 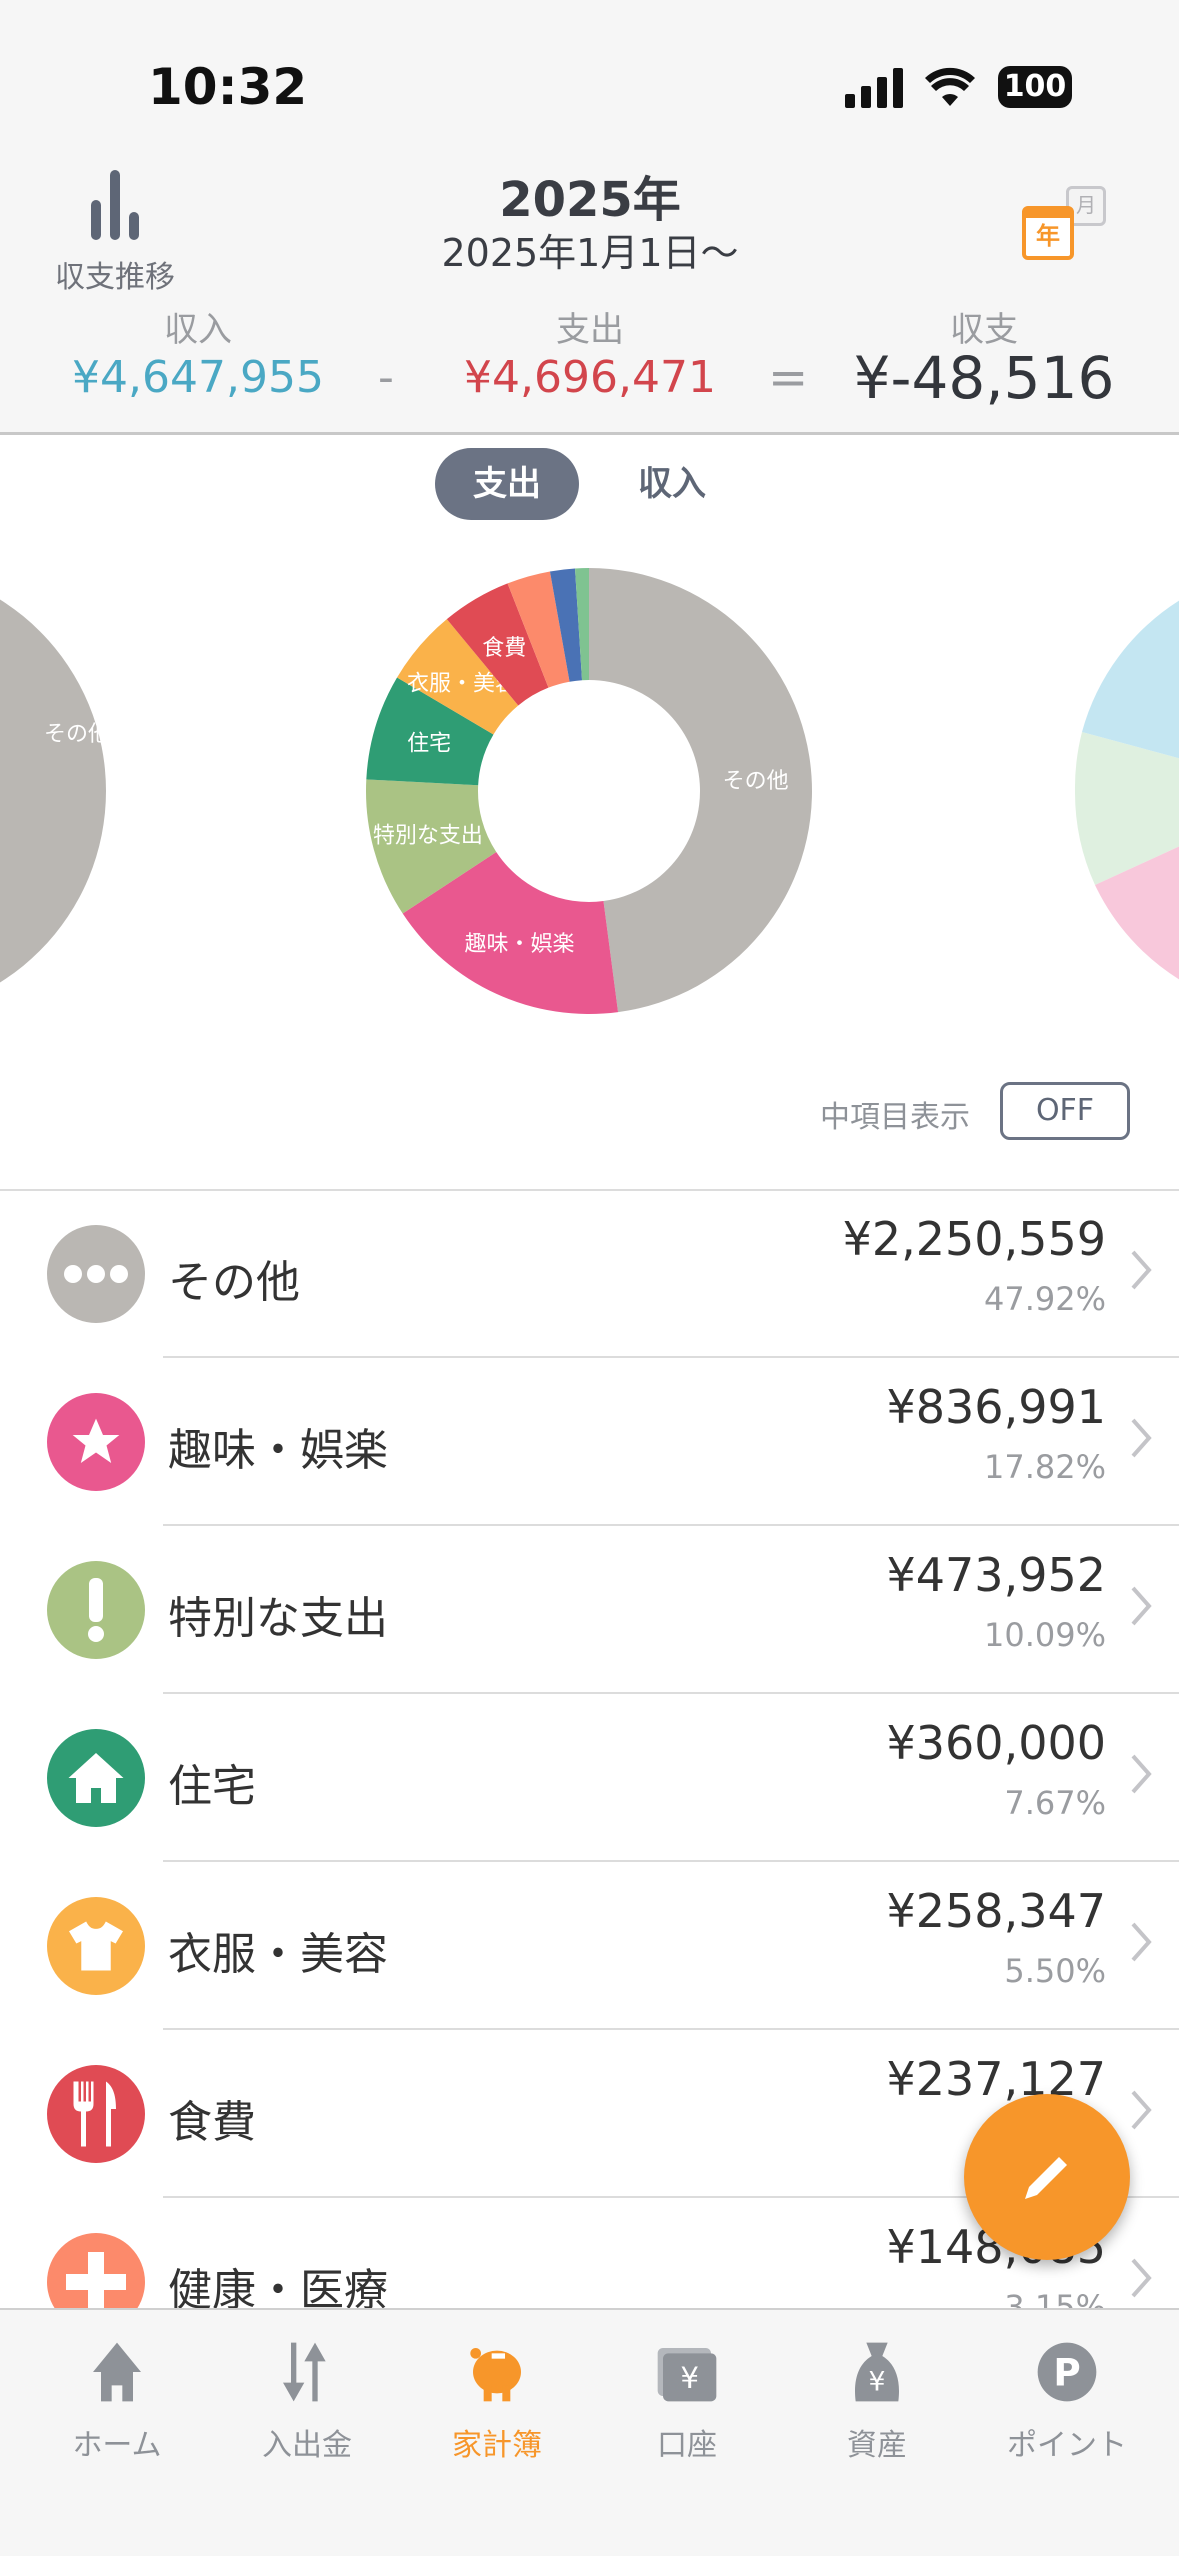 I want to click on category-row: 衣服・美容 ¥258,347 5.50%, so click(x=589, y=1946).